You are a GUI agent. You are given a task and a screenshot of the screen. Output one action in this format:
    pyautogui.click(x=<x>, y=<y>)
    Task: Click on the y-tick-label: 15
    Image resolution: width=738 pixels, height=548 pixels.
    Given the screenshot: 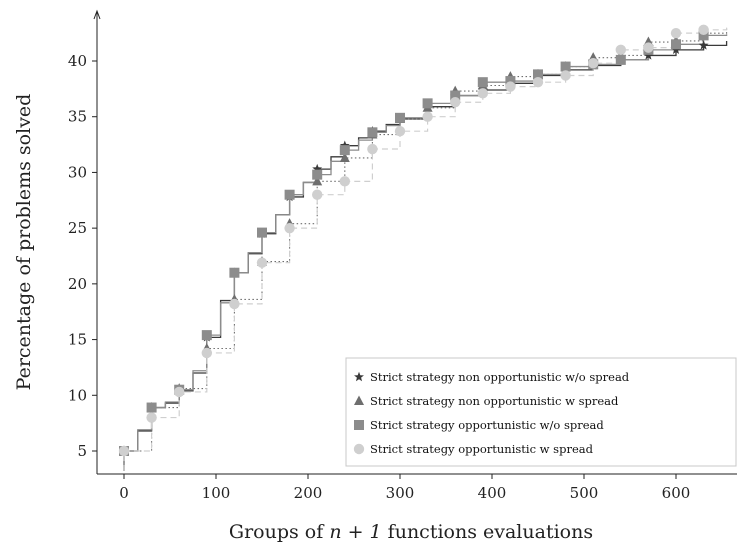 What is the action you would take?
    pyautogui.click(x=77, y=340)
    